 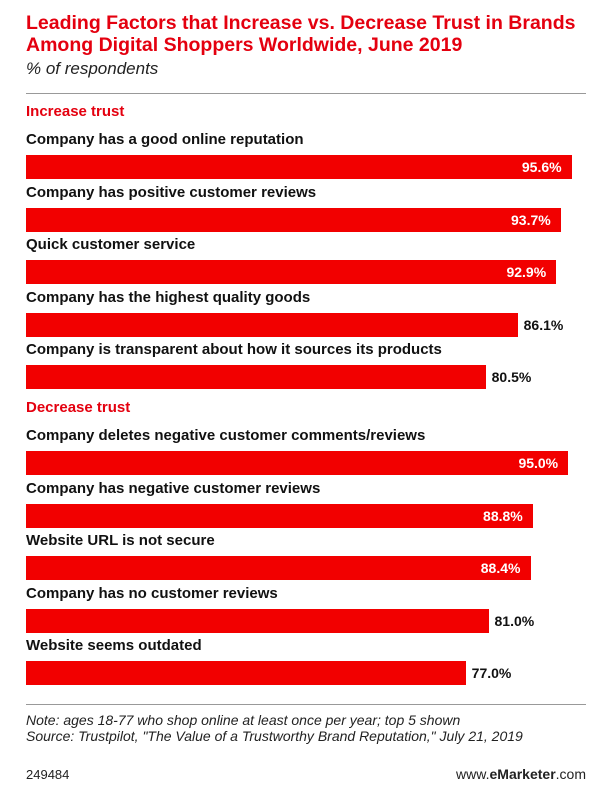 I want to click on chart-id: 249484, so click(x=48, y=774).